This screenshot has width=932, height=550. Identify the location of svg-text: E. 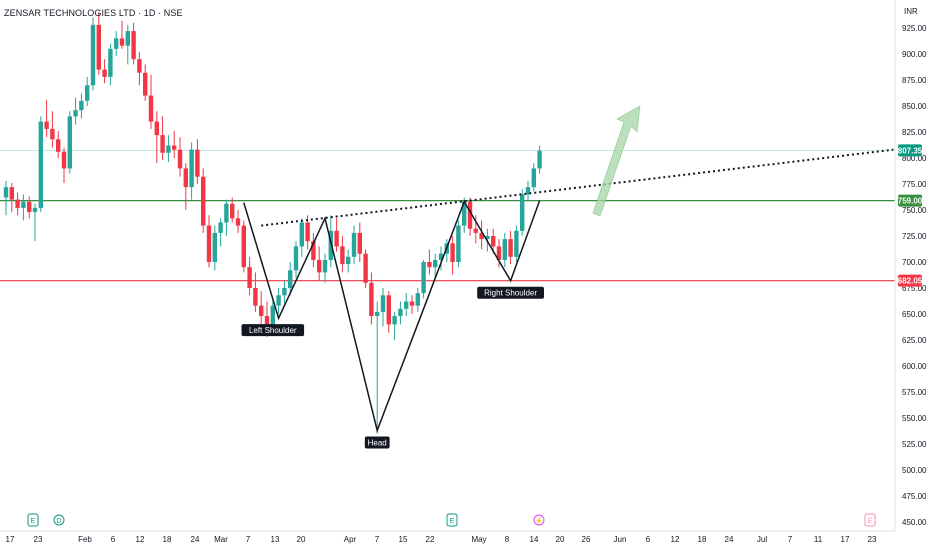
(33, 521).